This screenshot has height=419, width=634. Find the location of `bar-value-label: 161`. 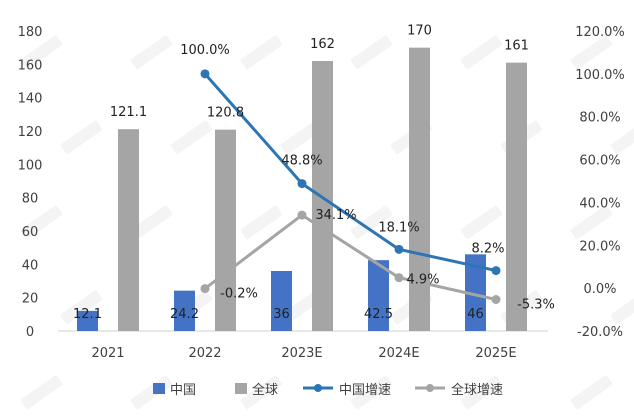

bar-value-label: 161 is located at coordinates (516, 46).